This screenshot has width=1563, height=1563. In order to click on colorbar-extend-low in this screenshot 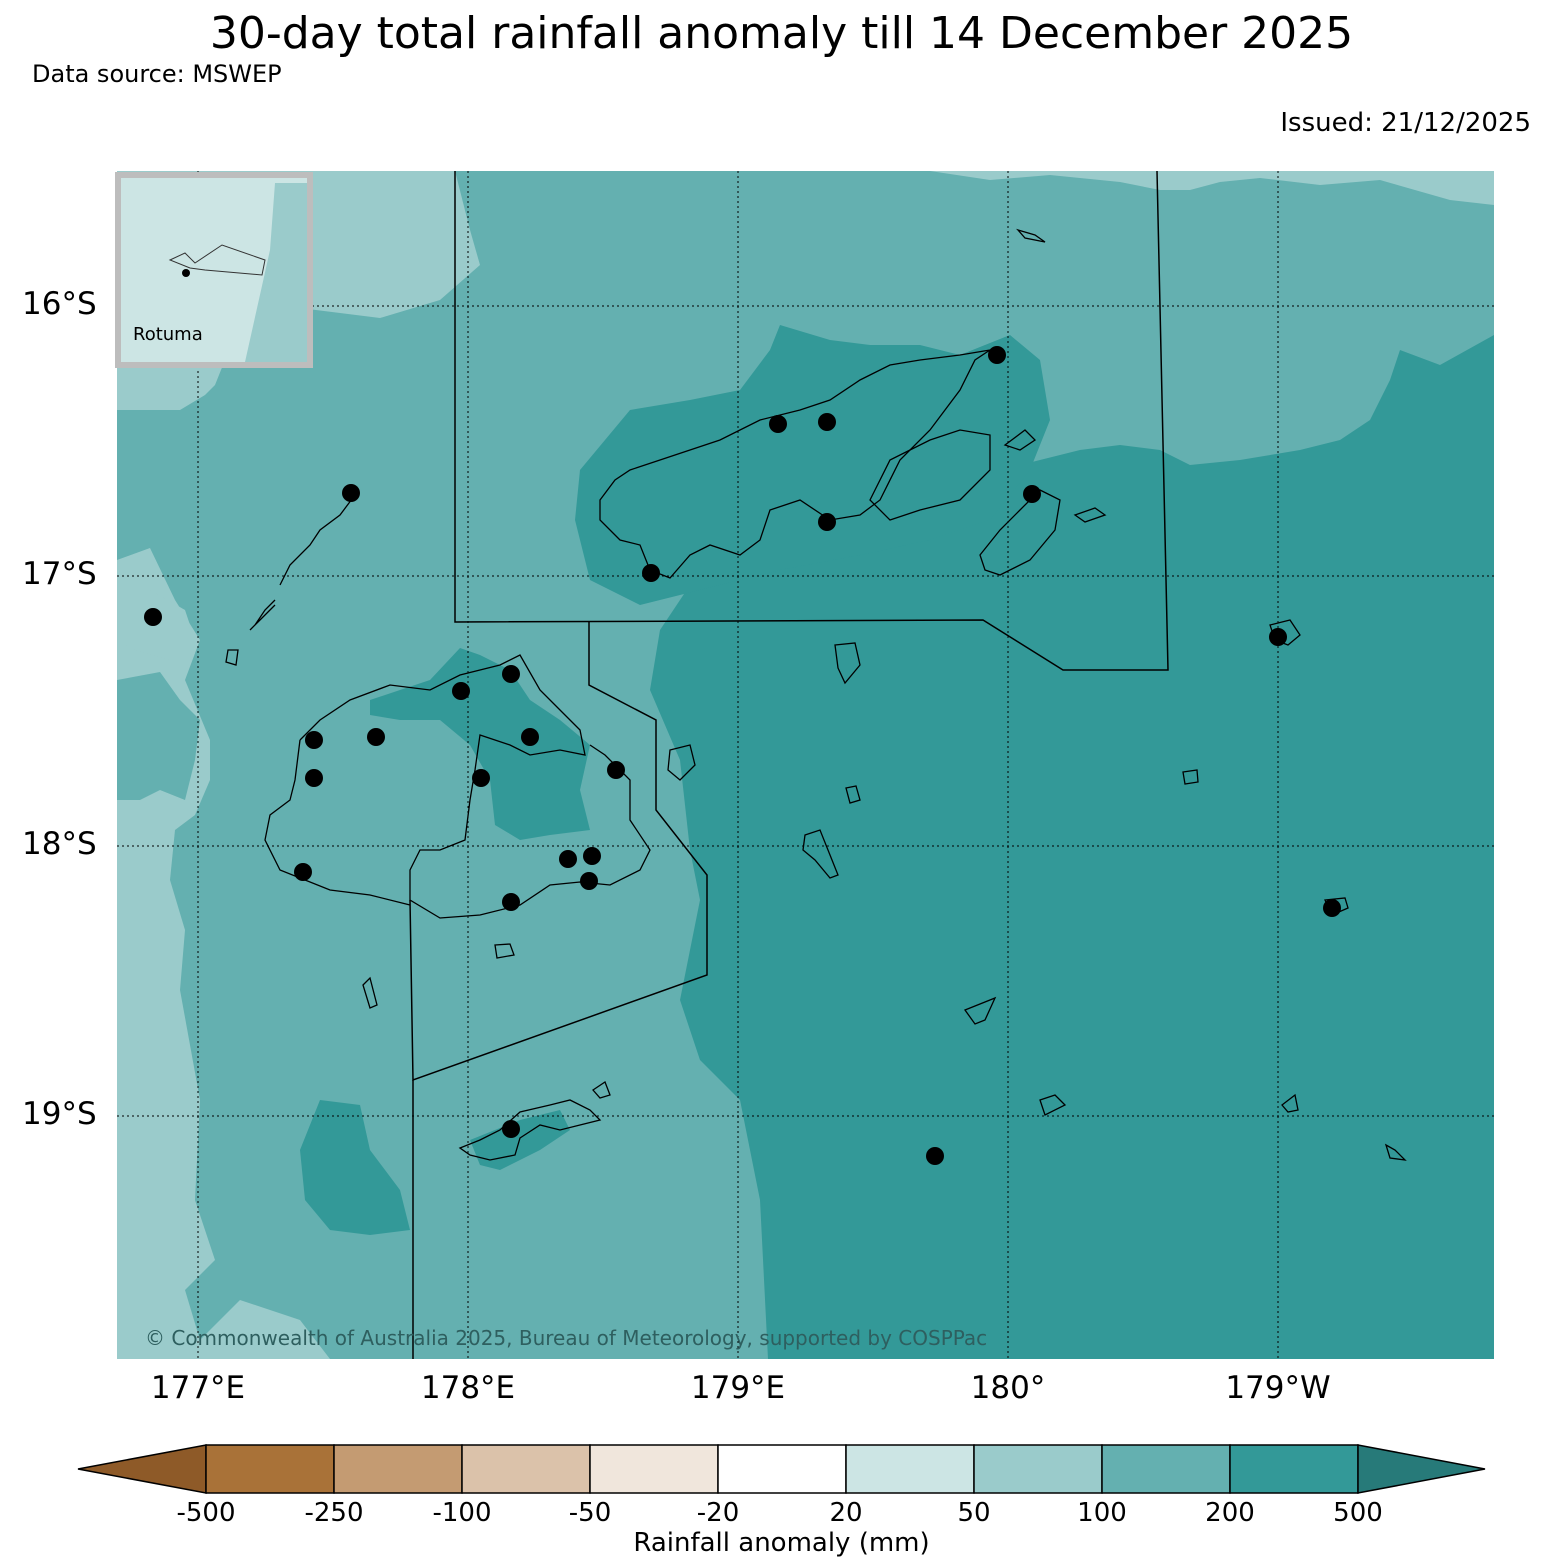, I will do `click(142, 1469)`.